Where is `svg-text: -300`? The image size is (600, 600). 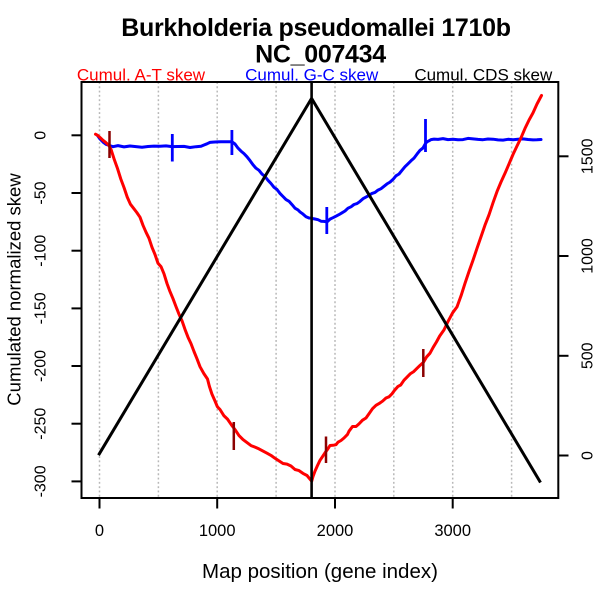 svg-text: -300 is located at coordinates (41, 481).